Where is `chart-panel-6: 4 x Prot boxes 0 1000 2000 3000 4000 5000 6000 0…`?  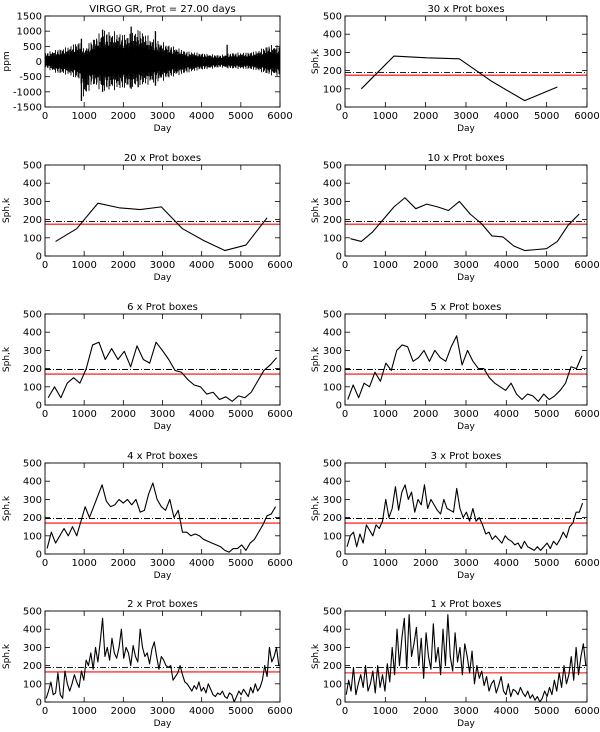
chart-panel-6: 4 x Prot boxes 0 1000 2000 3000 4000 5000 6000 0… is located at coordinates (147, 516).